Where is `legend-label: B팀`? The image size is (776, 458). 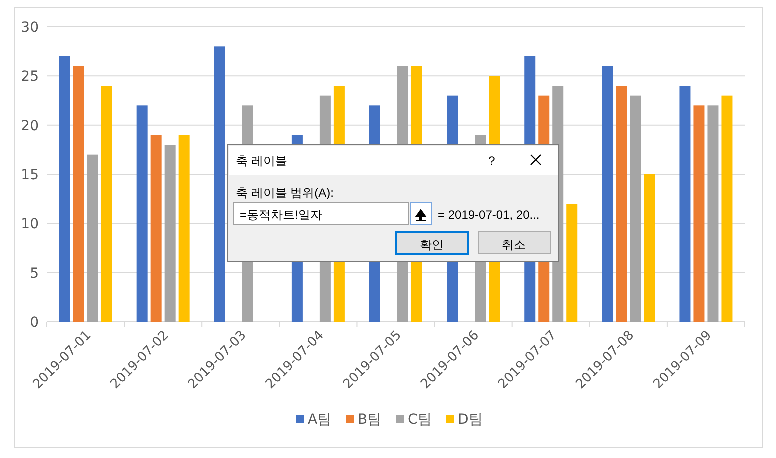 legend-label: B팀 is located at coordinates (370, 420).